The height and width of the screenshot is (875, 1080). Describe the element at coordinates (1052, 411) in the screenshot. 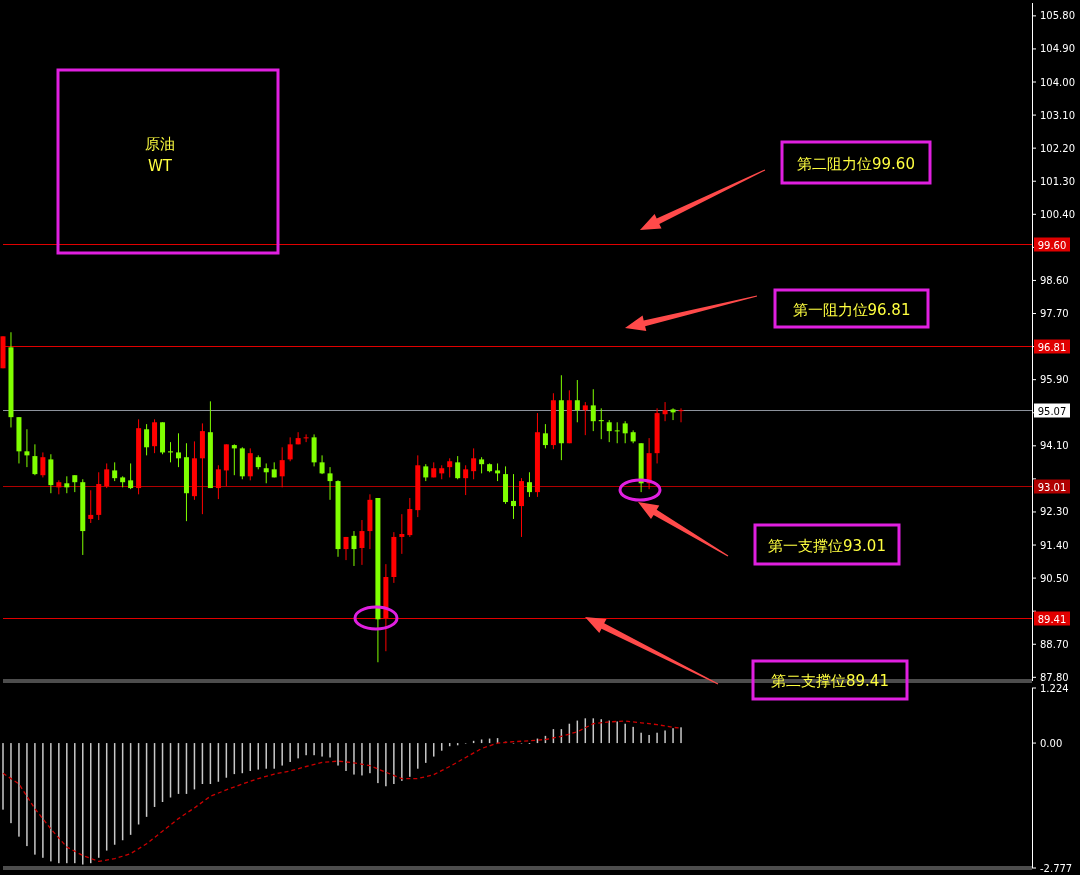

I see `ref-line-label: 95.07` at that location.